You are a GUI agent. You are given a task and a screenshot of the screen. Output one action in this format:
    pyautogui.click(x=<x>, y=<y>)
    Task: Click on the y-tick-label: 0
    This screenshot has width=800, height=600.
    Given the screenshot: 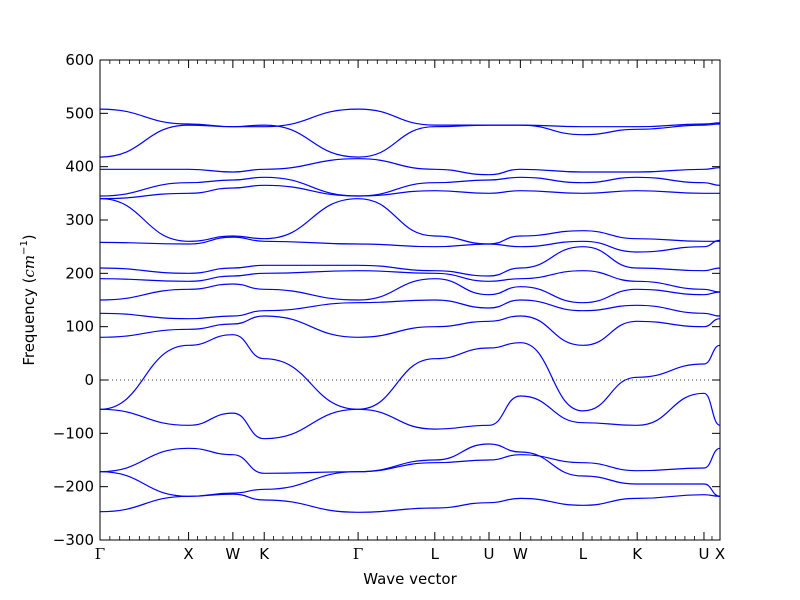 What is the action you would take?
    pyautogui.click(x=89, y=380)
    